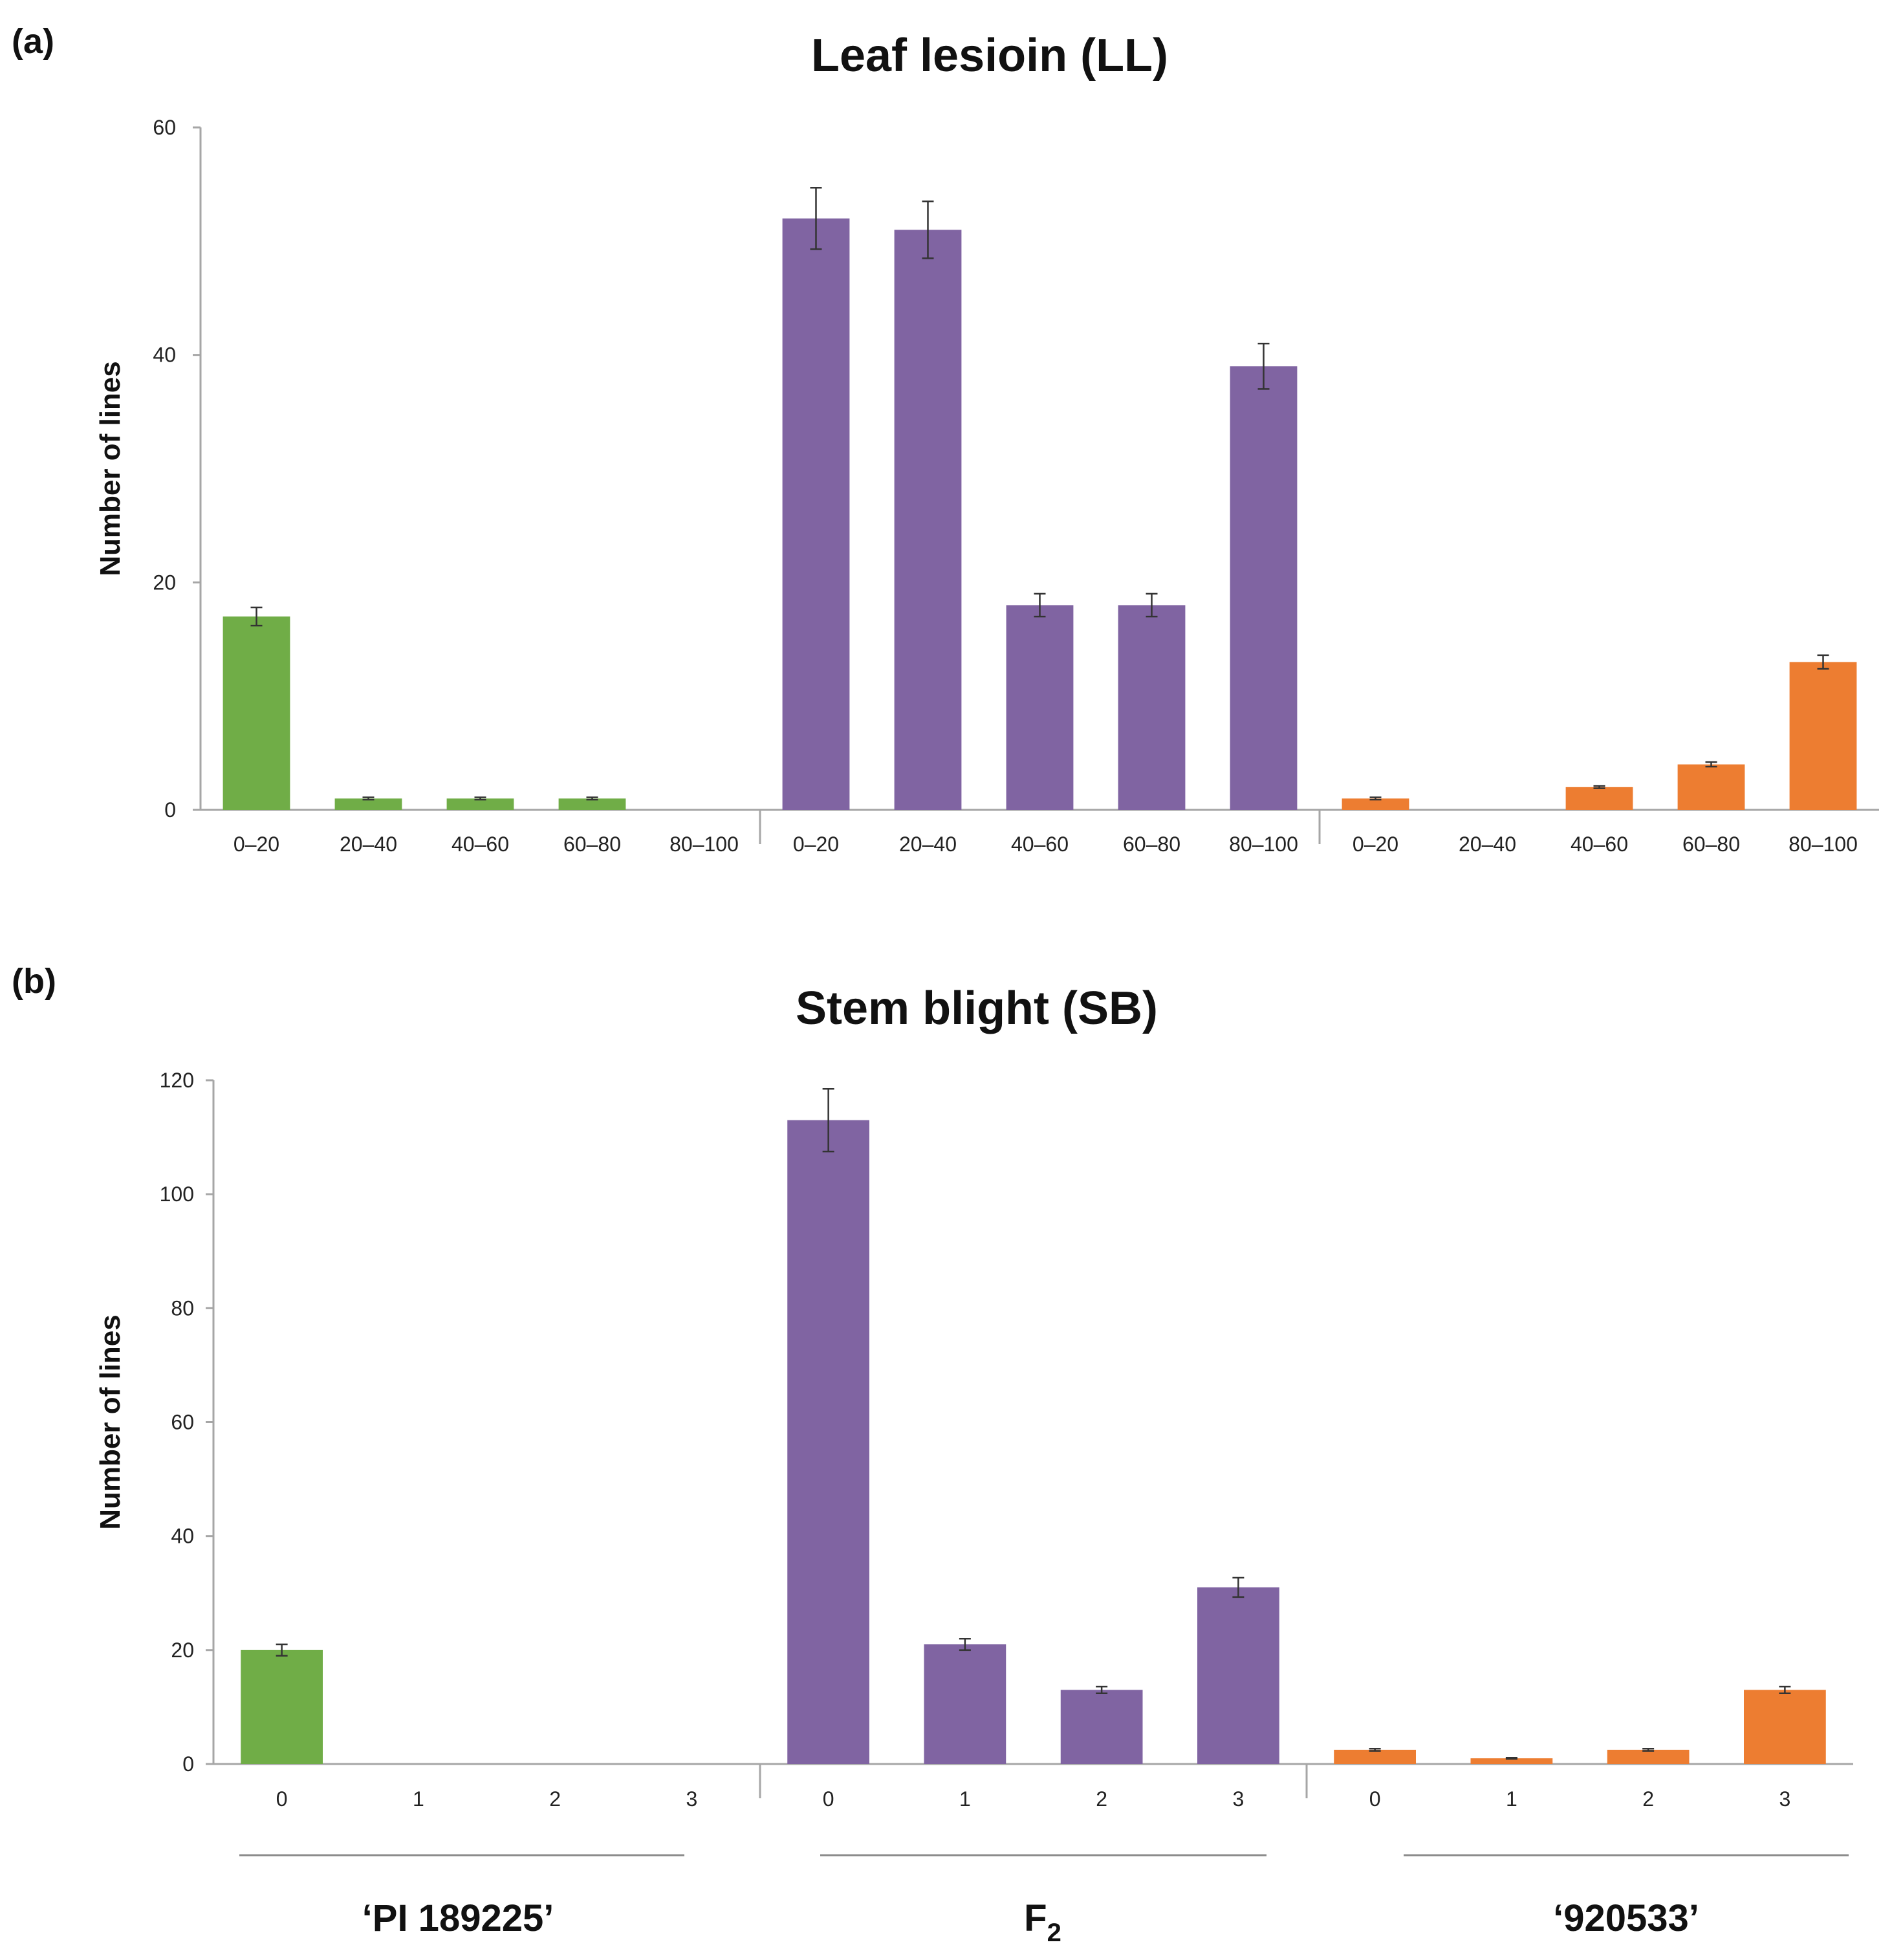 The image size is (1903, 1960). What do you see at coordinates (110, 1422) in the screenshot?
I see `y-axis-label-sb: Number of lines` at bounding box center [110, 1422].